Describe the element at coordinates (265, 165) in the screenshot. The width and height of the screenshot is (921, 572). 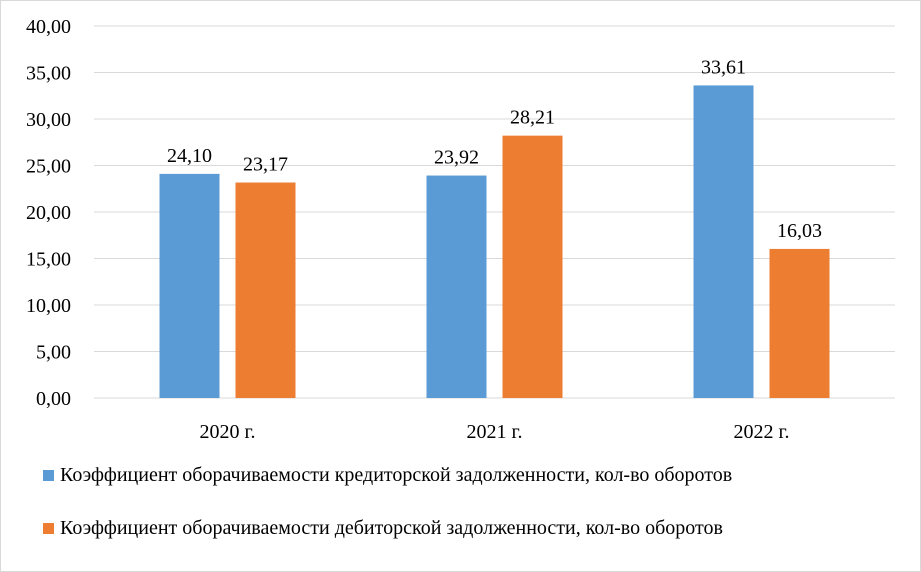
I see `data-label: 23,17` at that location.